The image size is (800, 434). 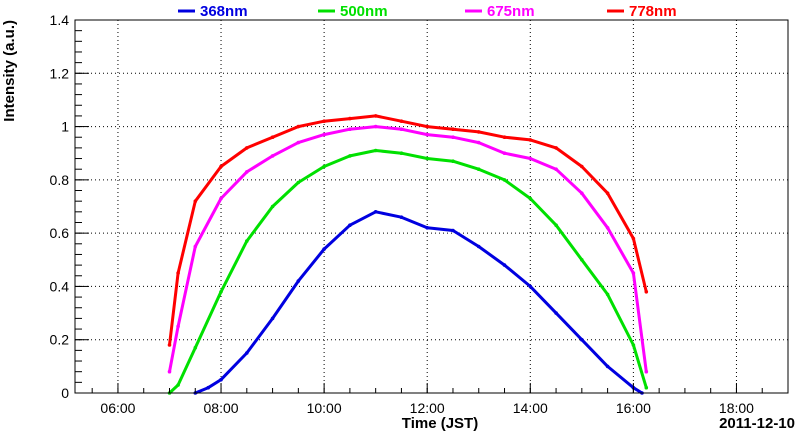 What do you see at coordinates (757, 423) in the screenshot?
I see `date-label: 2011-12-10` at bounding box center [757, 423].